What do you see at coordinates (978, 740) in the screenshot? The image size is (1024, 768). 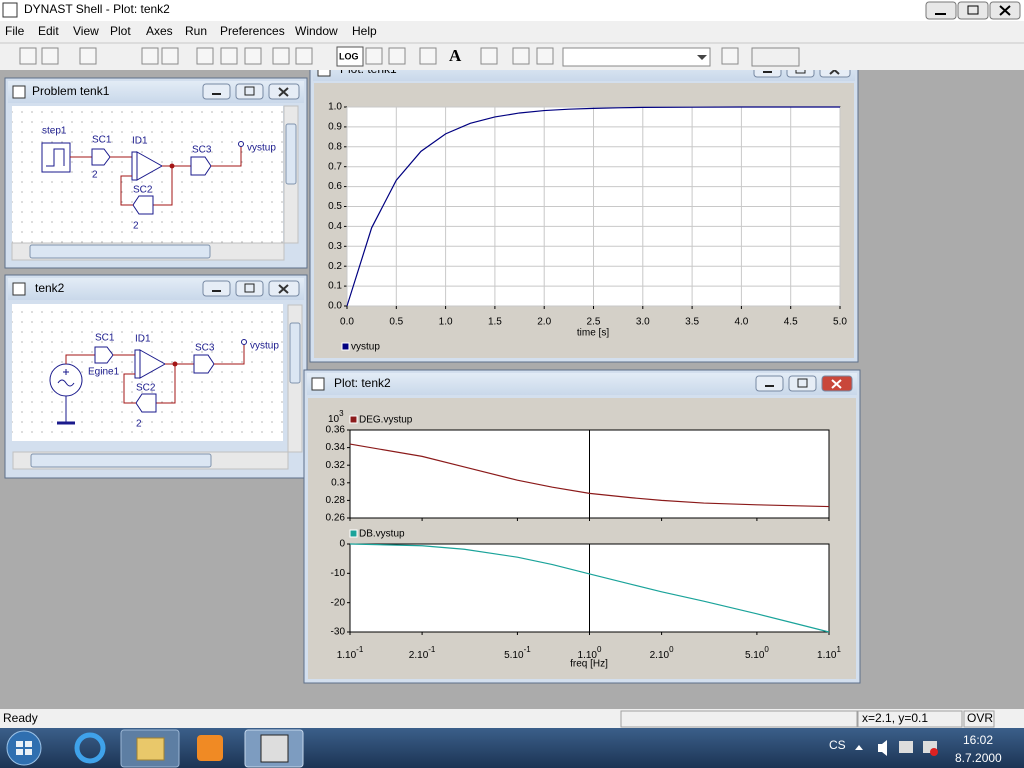 I see `clock-time: 16:02` at bounding box center [978, 740].